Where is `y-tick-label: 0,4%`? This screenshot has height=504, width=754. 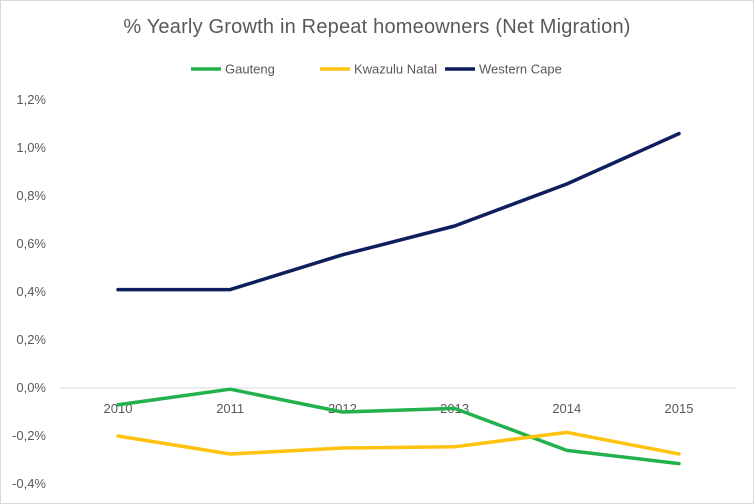
y-tick-label: 0,4% is located at coordinates (31, 291).